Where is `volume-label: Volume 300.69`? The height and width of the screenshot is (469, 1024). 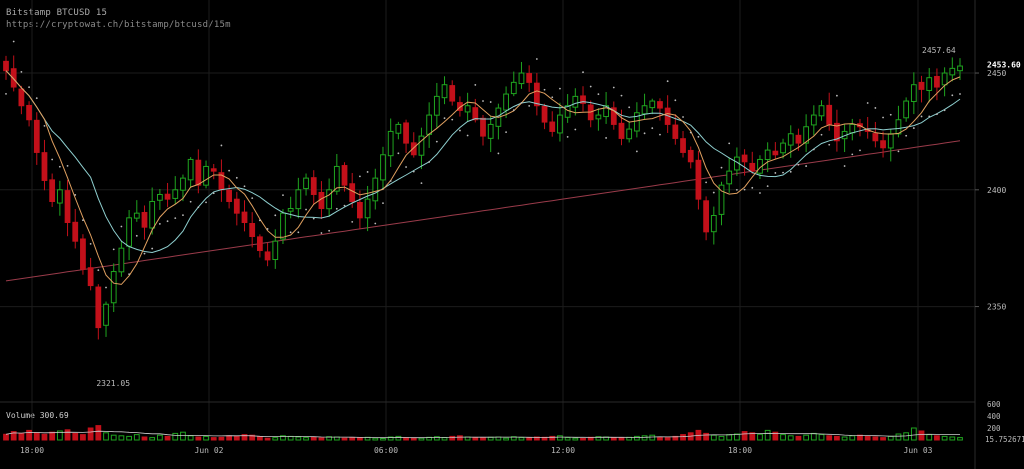
volume-label: Volume 300.69 is located at coordinates (37, 415).